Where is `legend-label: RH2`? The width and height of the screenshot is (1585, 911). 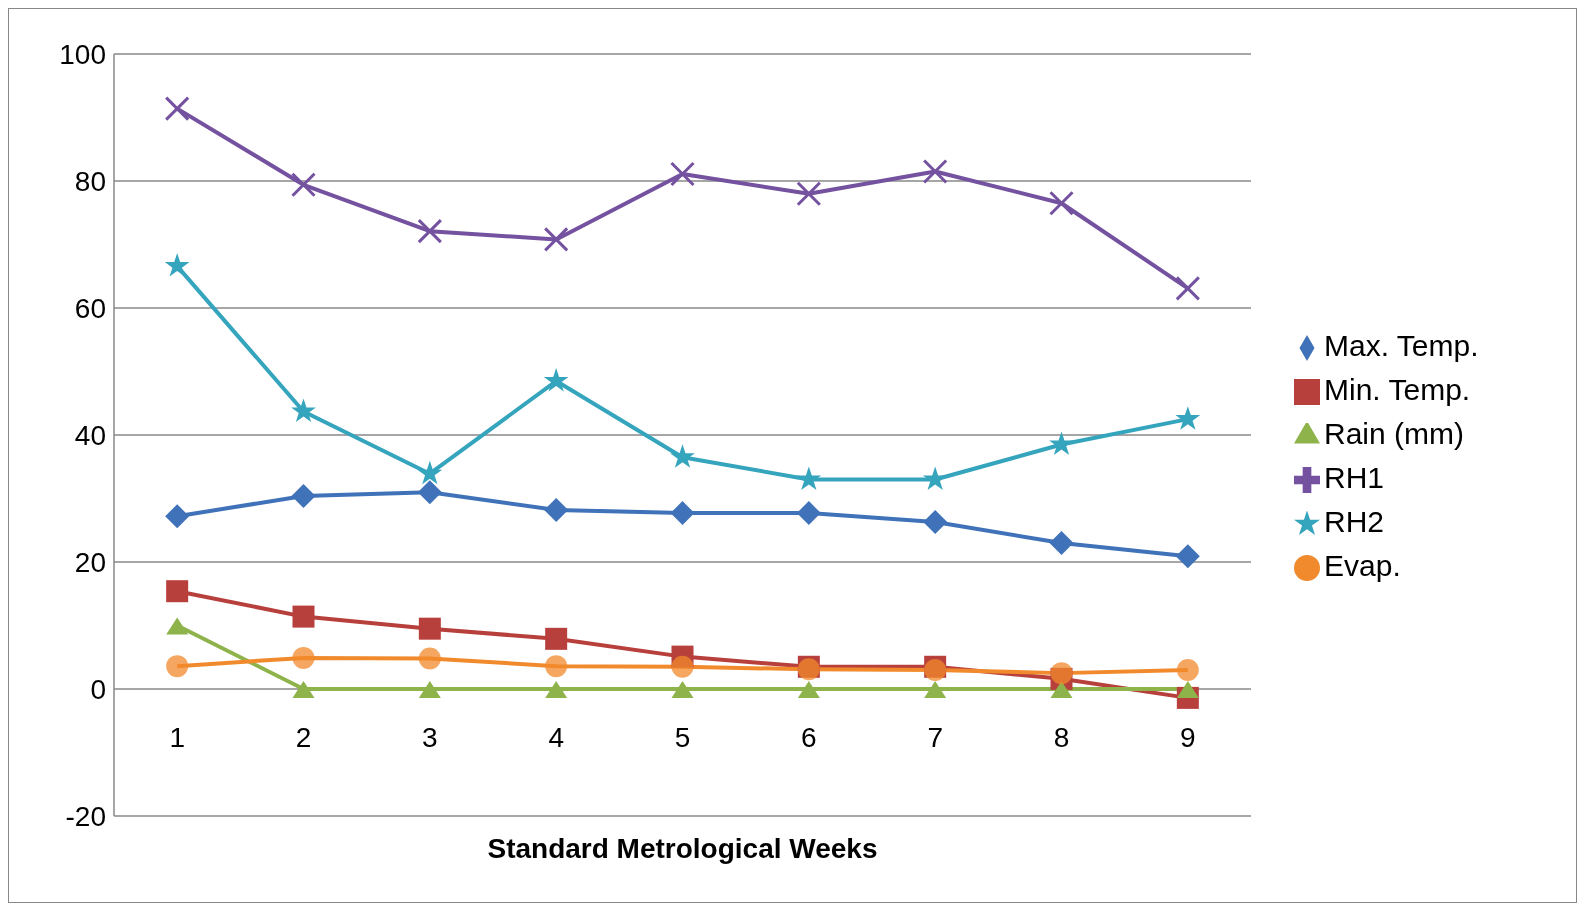 legend-label: RH2 is located at coordinates (1354, 521).